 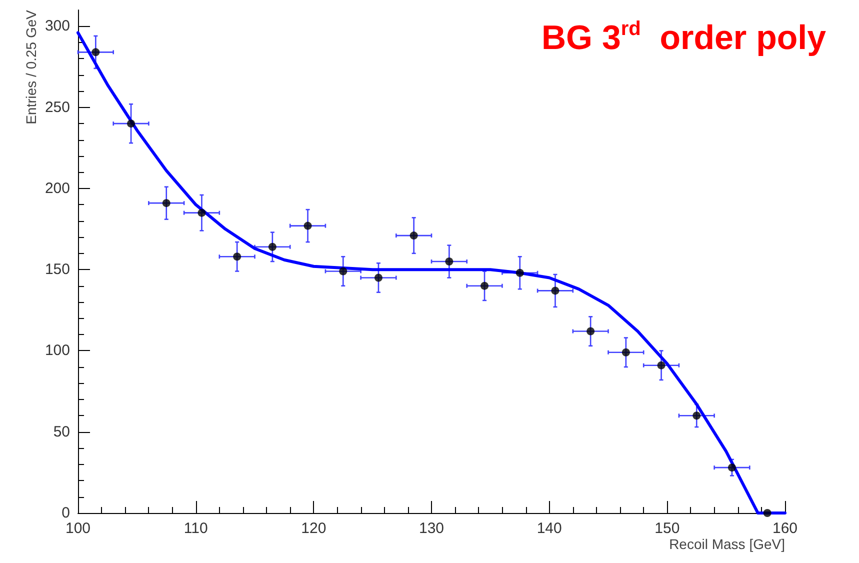 I want to click on y-tick-label: 300, so click(x=57, y=26).